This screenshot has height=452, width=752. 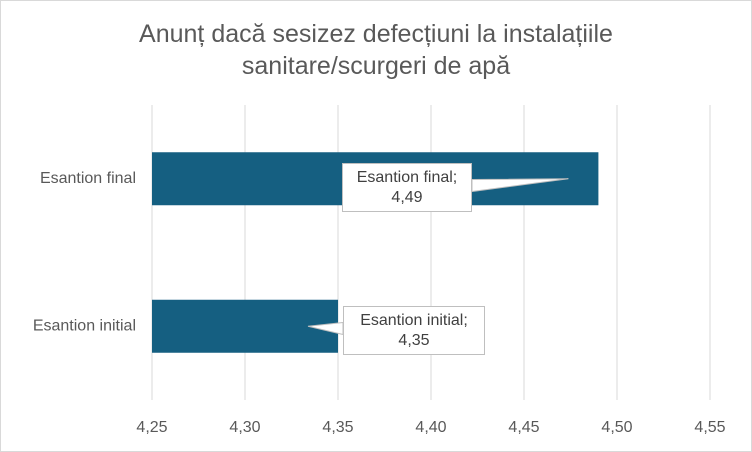 I want to click on bar, so click(x=245, y=326).